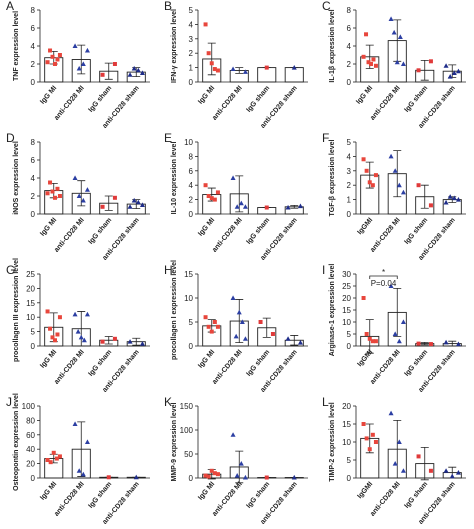 Image resolution: width=474 pixels, height=529 pixels. Describe the element at coordinates (349, 200) in the screenshot. I see `y-tick-label: 1` at that location.